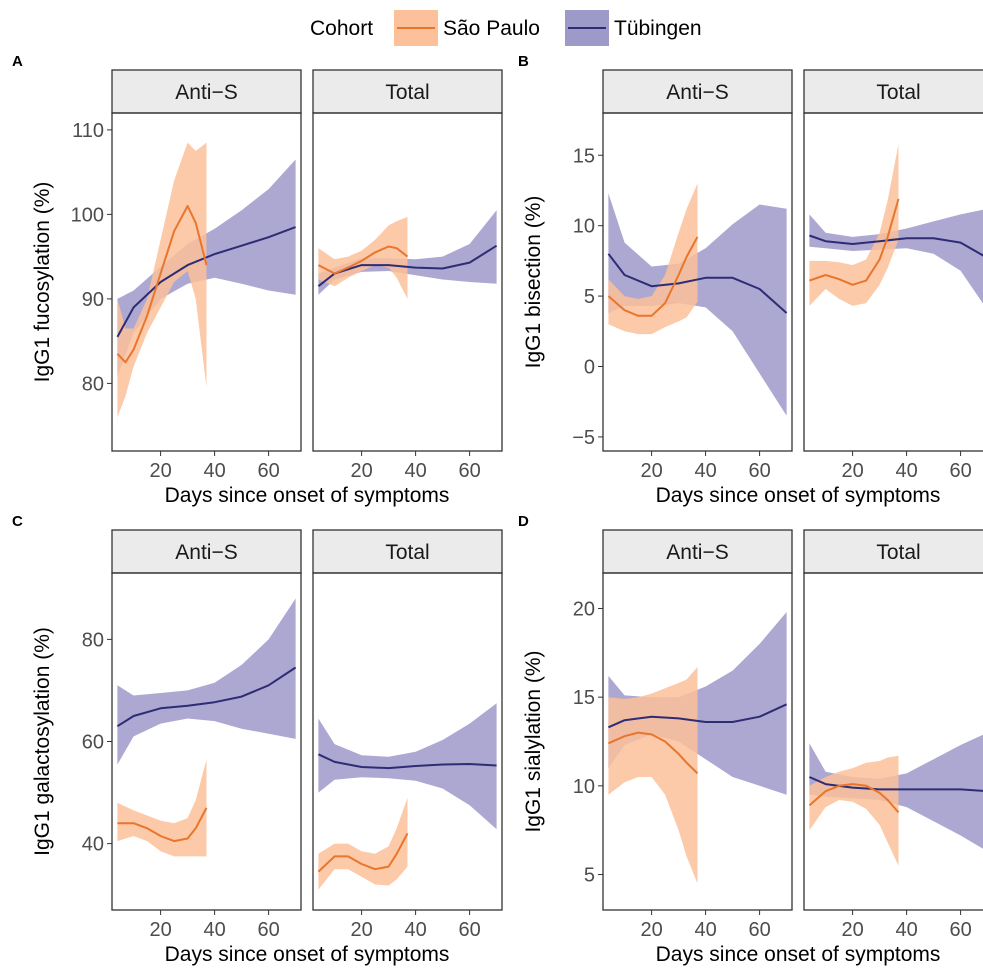  I want to click on y-axis-title: IgG1 sialylation (%), so click(533, 741).